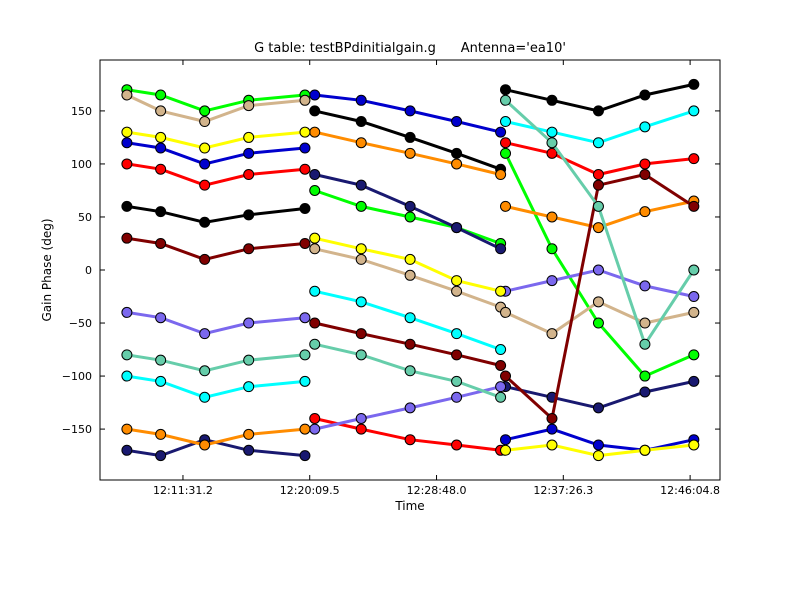 This screenshot has width=800, height=604. Describe the element at coordinates (77, 429) in the screenshot. I see `y-tick-label: −150` at that location.